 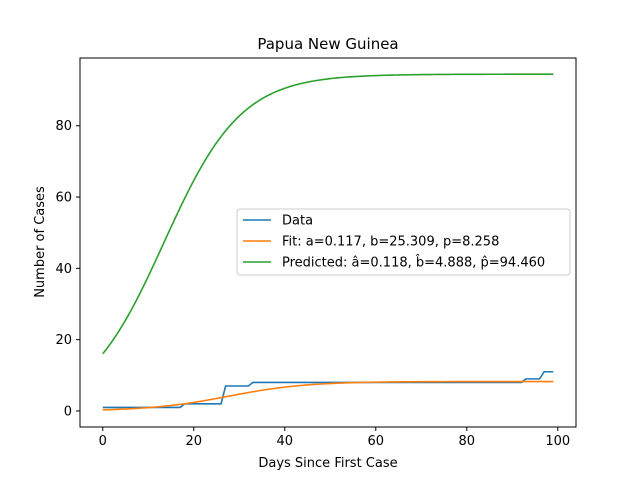 I want to click on x-tick-label: 40, so click(x=284, y=441).